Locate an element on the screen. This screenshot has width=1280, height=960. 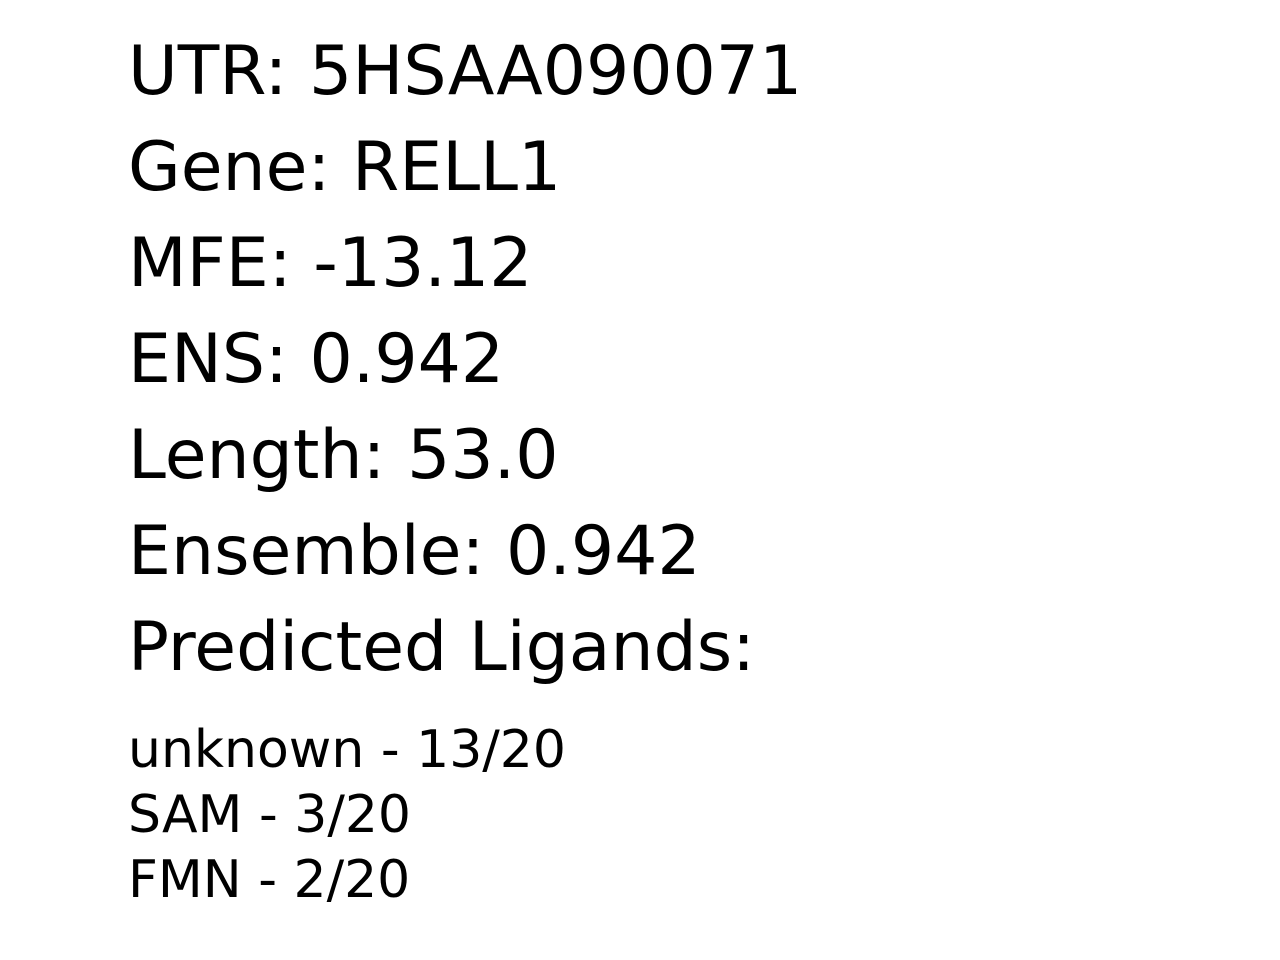
ens-value: ENS: 0.942 is located at coordinates (316, 359).